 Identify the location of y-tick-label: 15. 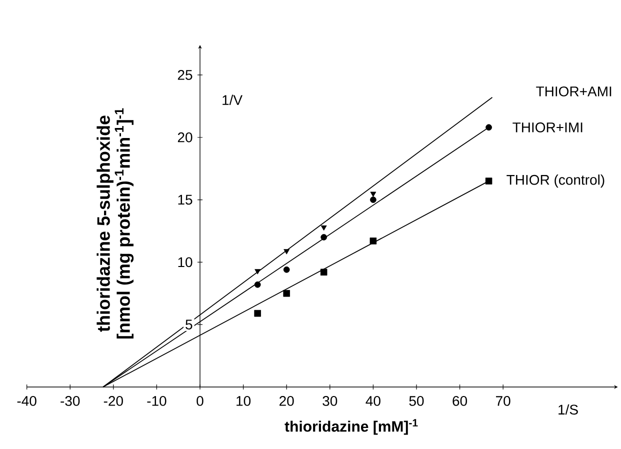
(185, 199).